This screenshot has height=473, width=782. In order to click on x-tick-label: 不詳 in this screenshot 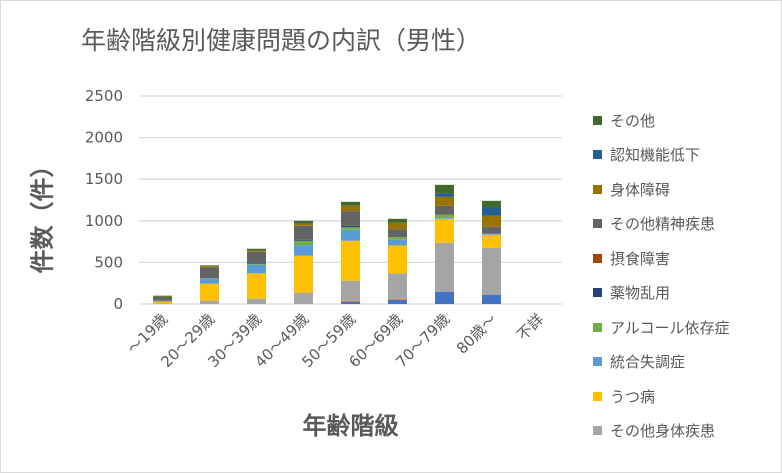, I will do `click(530, 327)`.